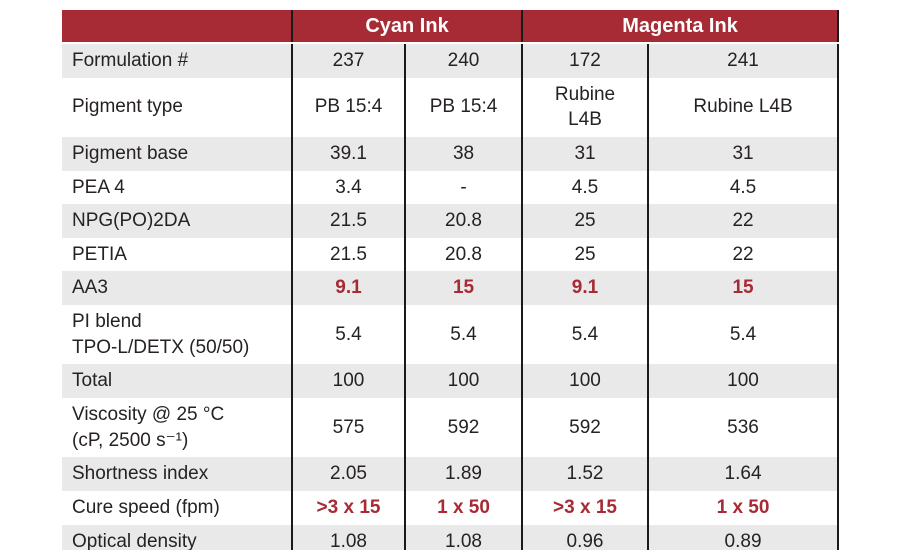 The height and width of the screenshot is (550, 900). I want to click on value-cell: 39.1, so click(349, 153).